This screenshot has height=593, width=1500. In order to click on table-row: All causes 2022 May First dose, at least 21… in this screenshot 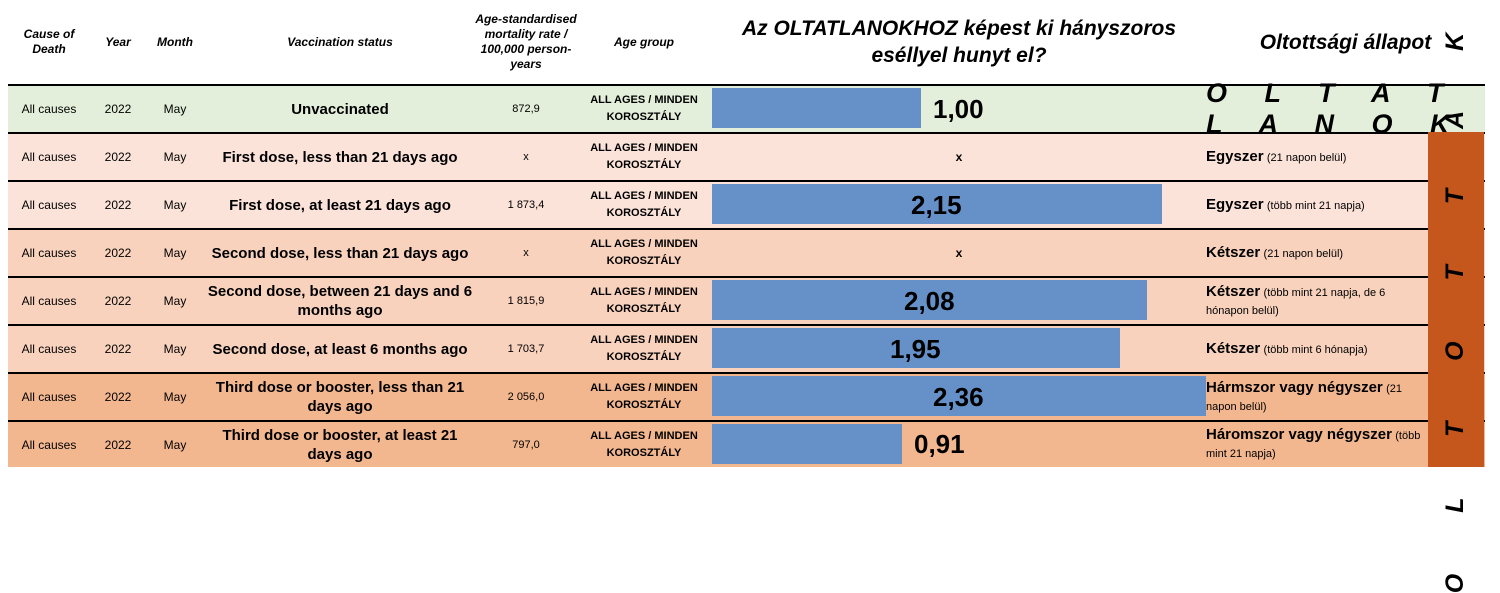, I will do `click(746, 204)`.